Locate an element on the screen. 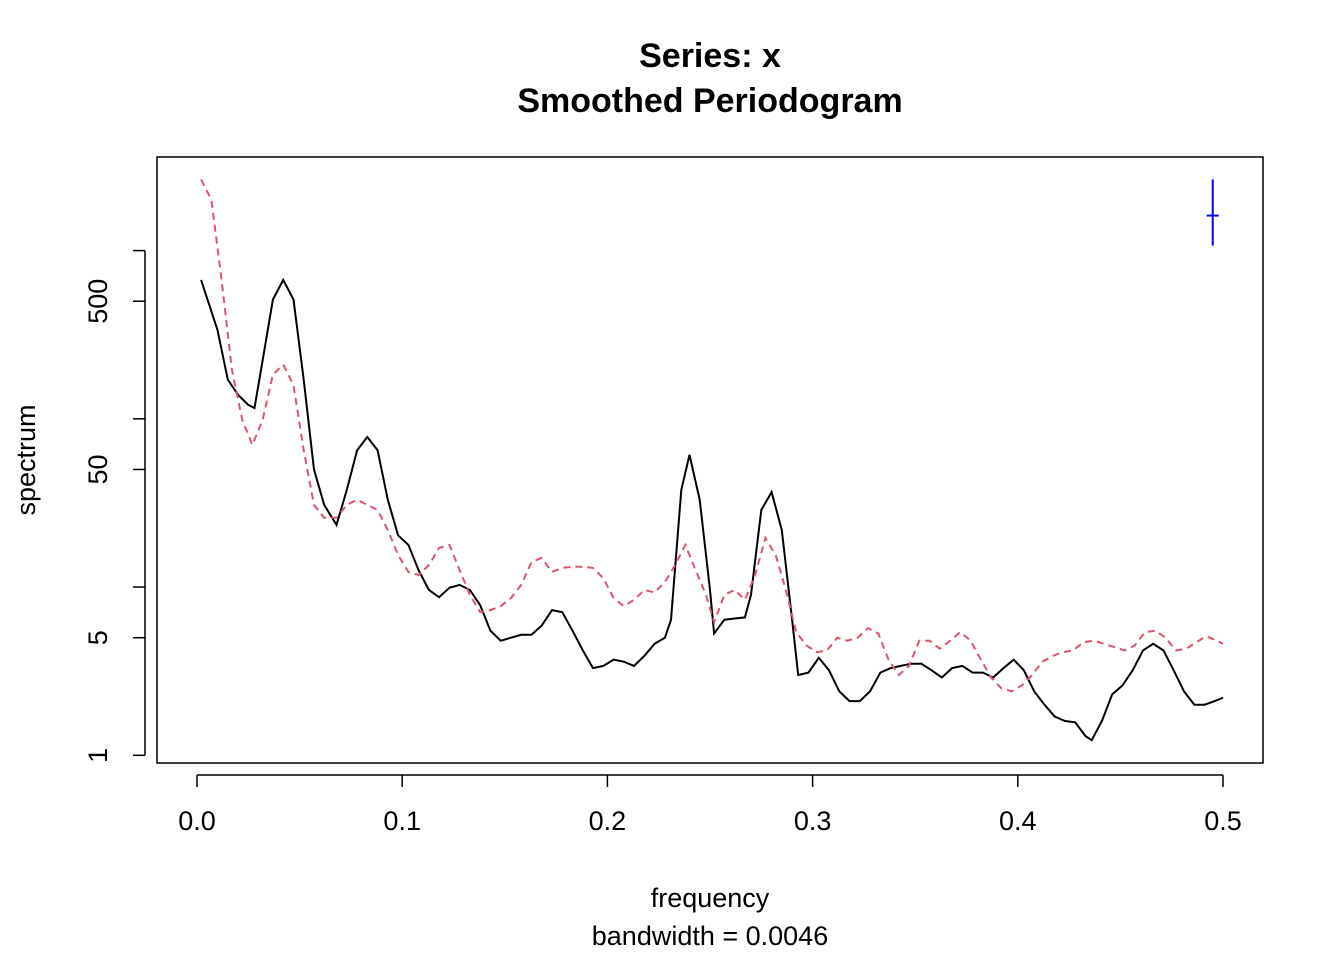 The width and height of the screenshot is (1344, 960). x-tick-label: 0.0 is located at coordinates (197, 821).